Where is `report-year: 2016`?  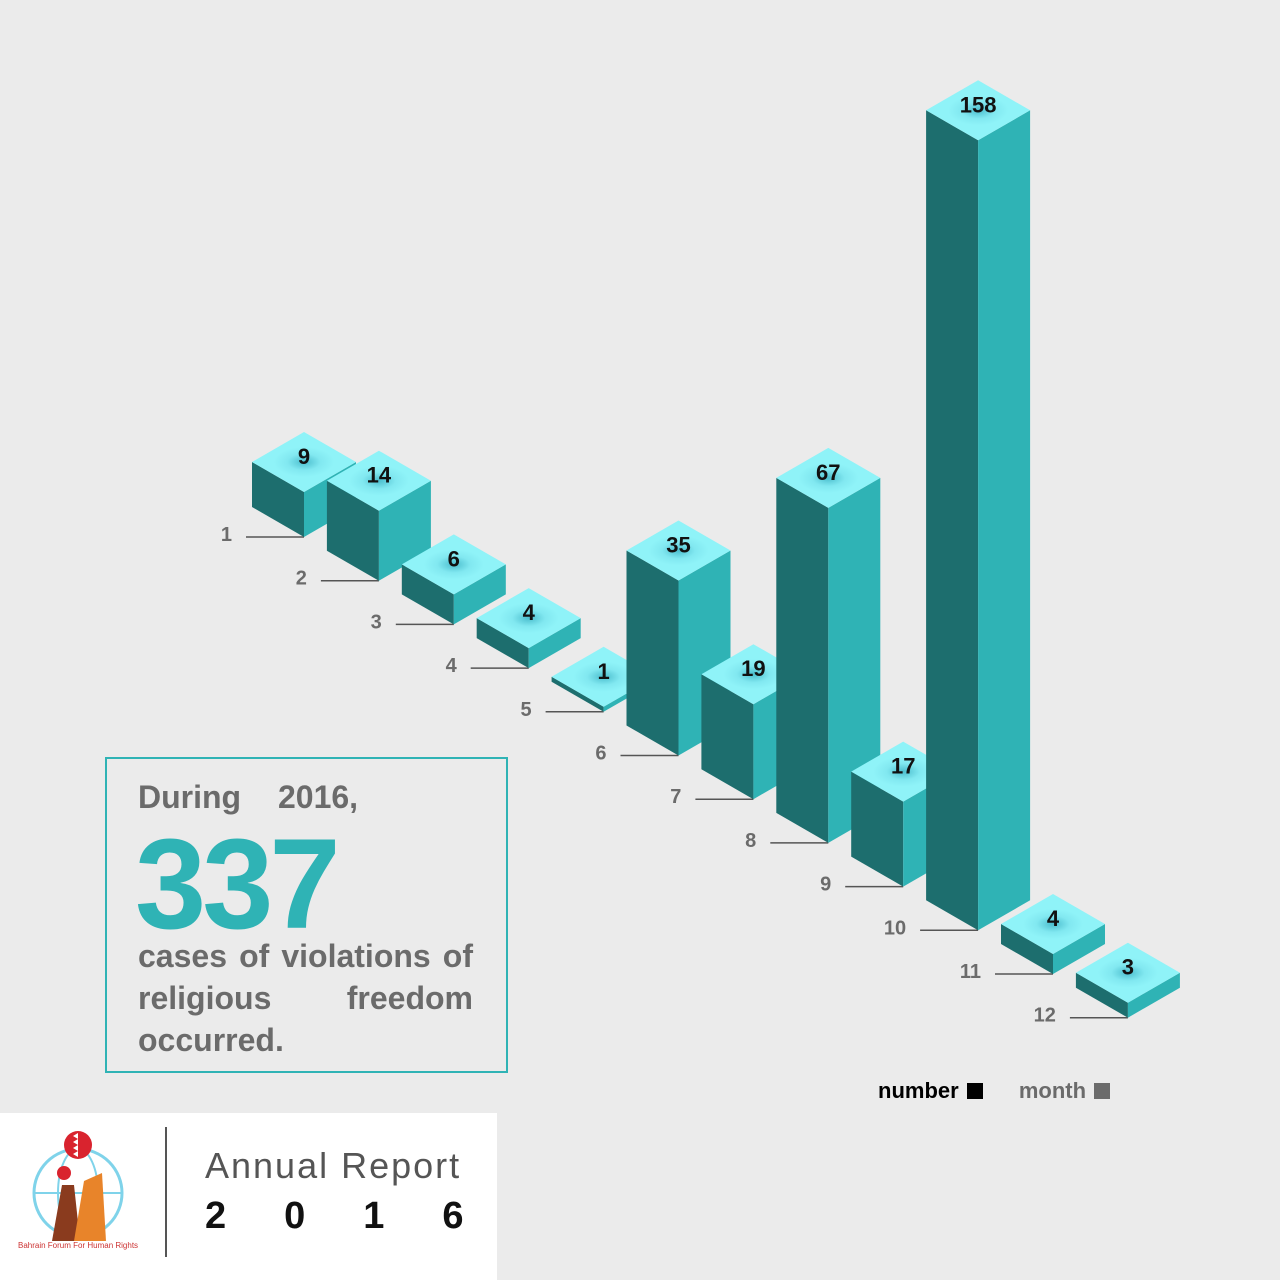 report-year: 2016 is located at coordinates (363, 1216).